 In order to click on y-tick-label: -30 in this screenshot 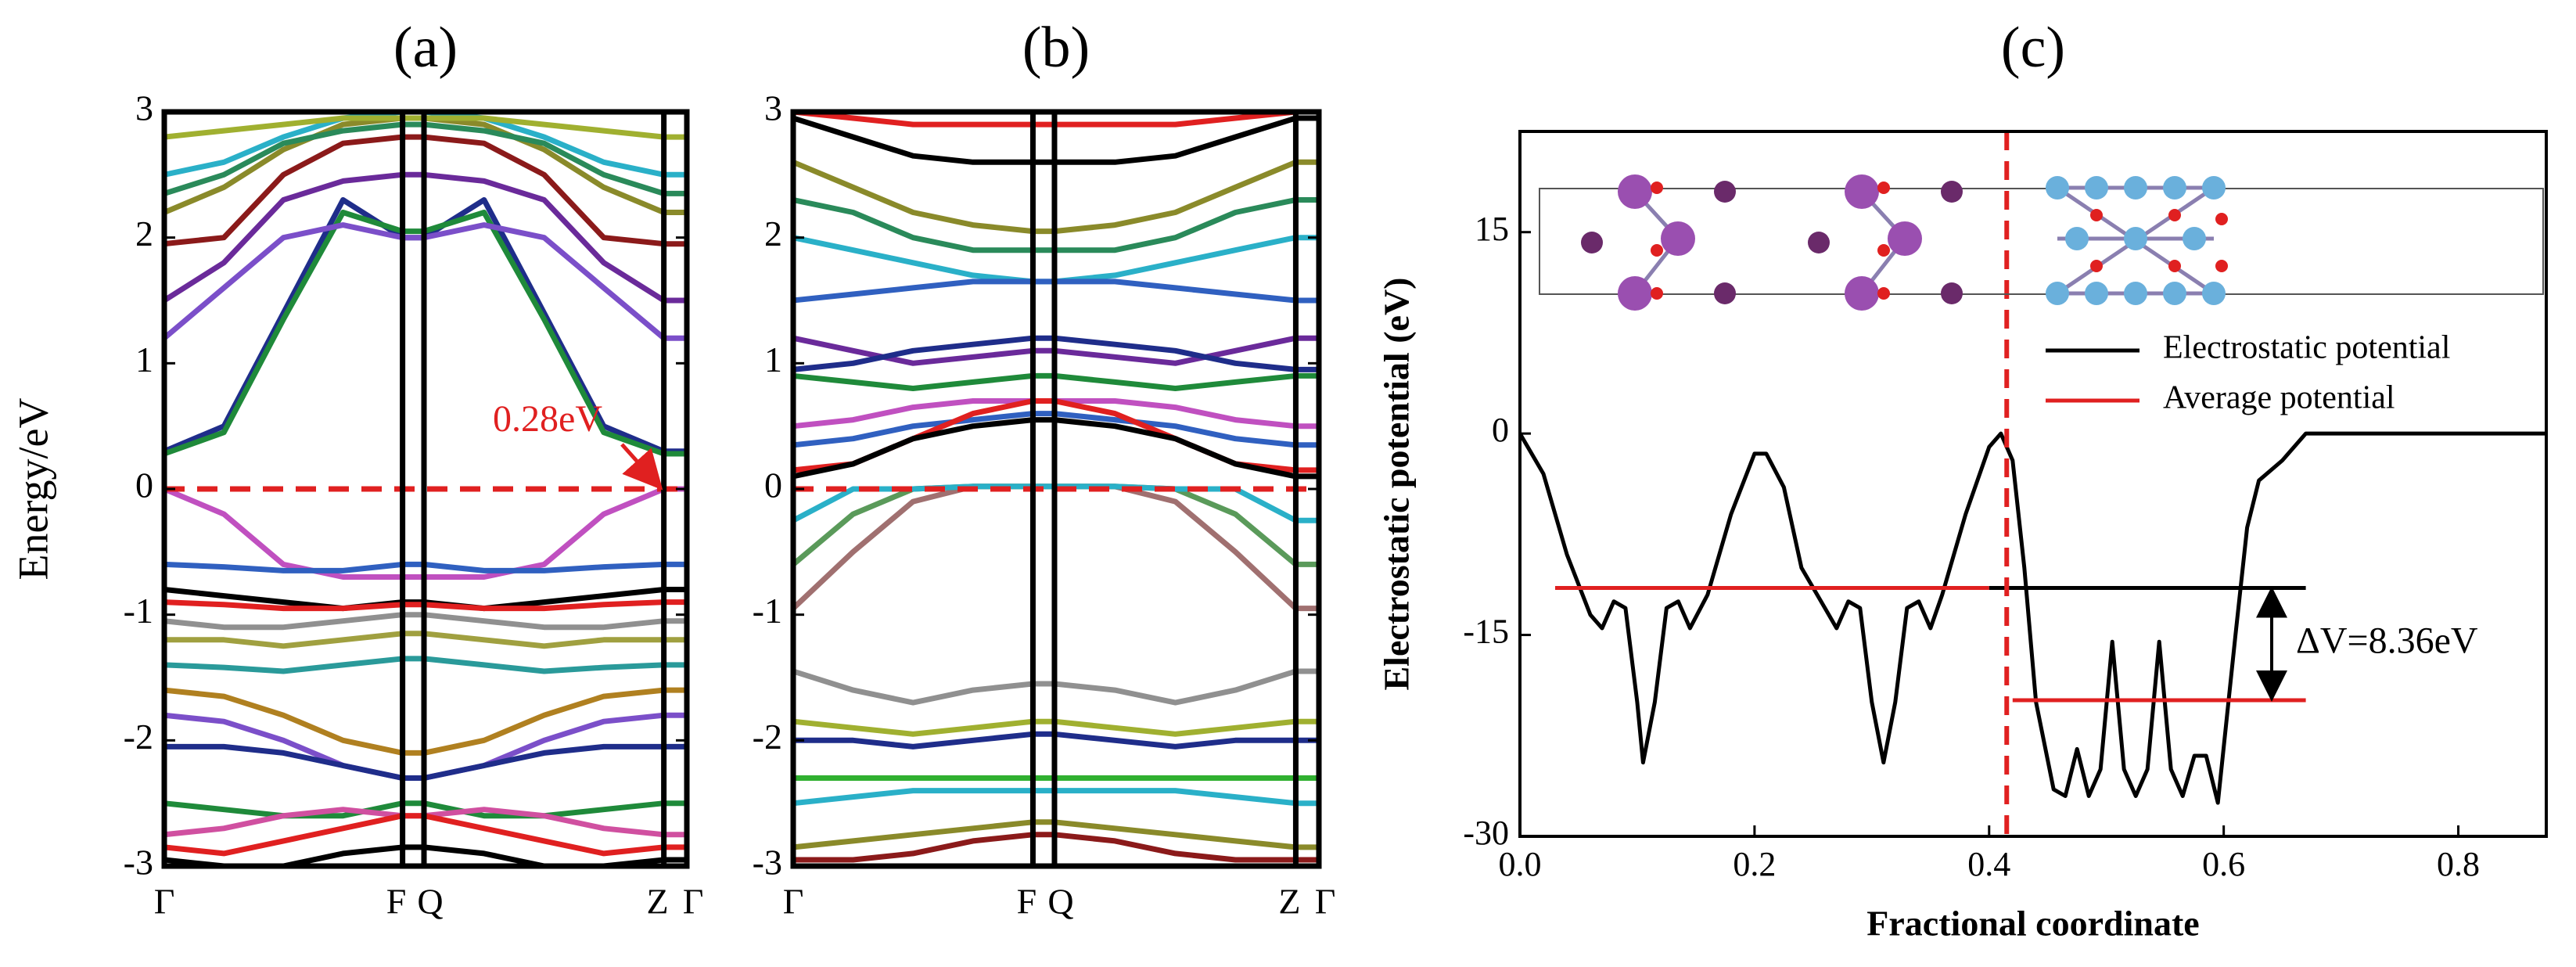, I will do `click(1486, 833)`.